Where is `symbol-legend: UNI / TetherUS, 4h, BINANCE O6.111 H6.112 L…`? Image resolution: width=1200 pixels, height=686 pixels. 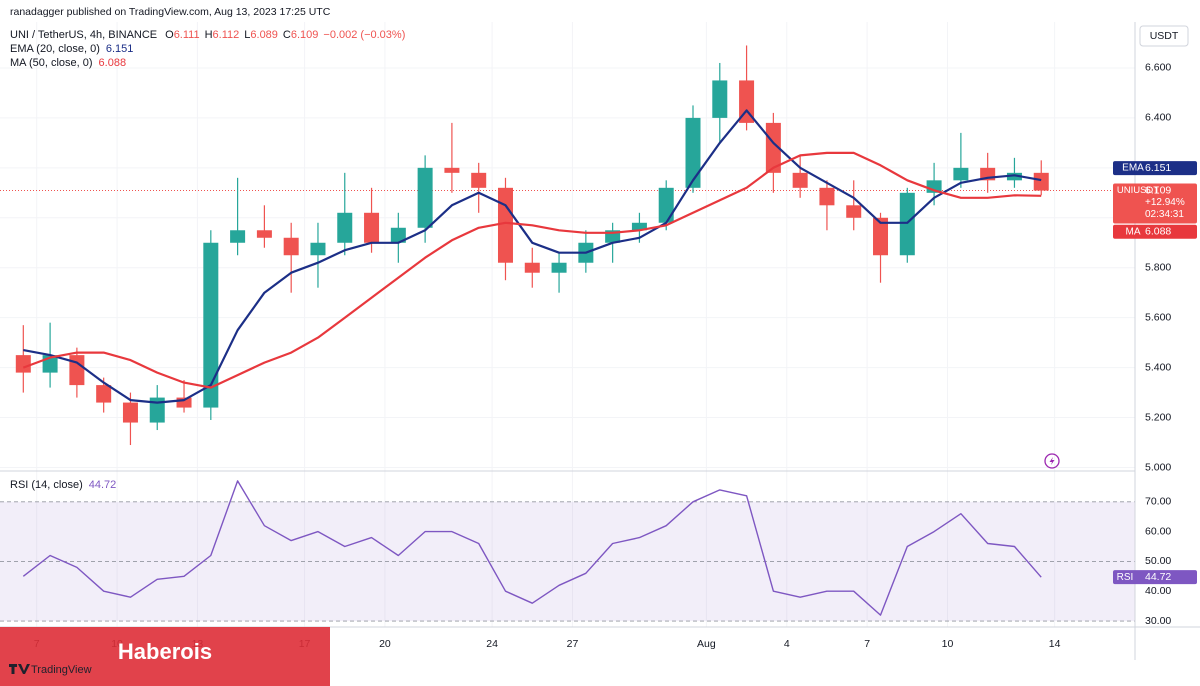 symbol-legend: UNI / TetherUS, 4h, BINANCE O6.111 H6.112 L… is located at coordinates (207, 35).